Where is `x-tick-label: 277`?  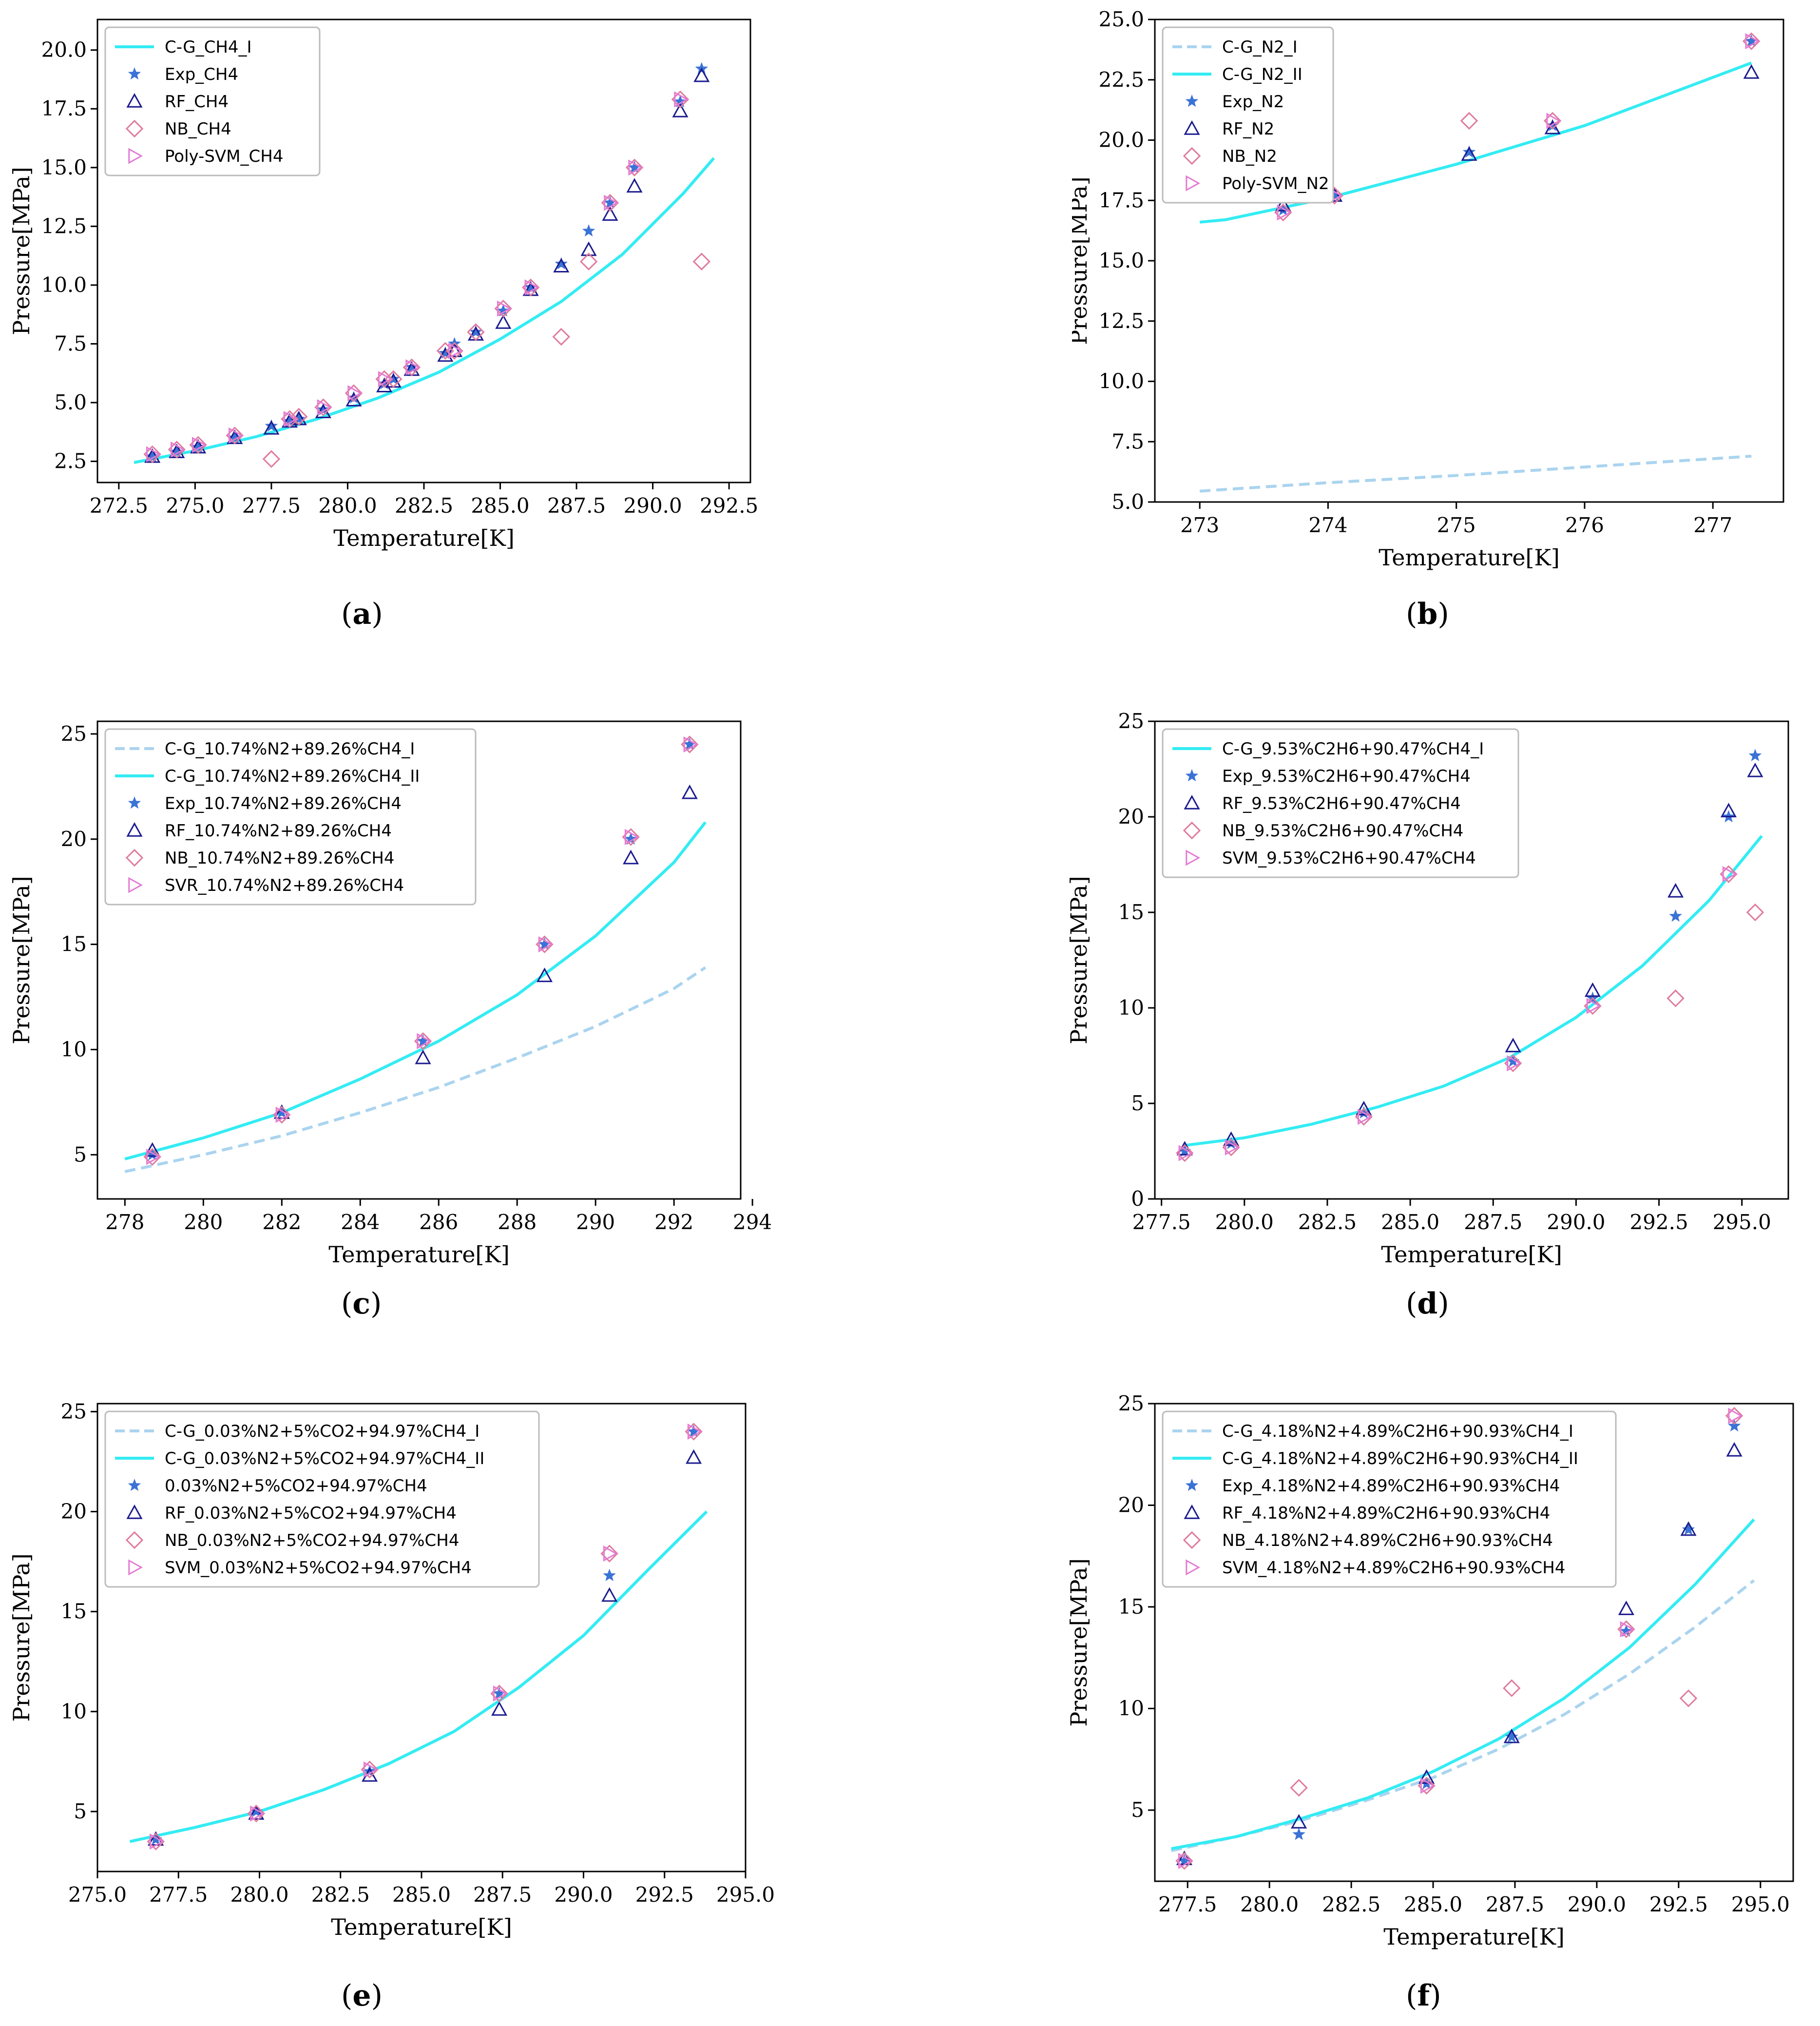 x-tick-label: 277 is located at coordinates (1712, 525).